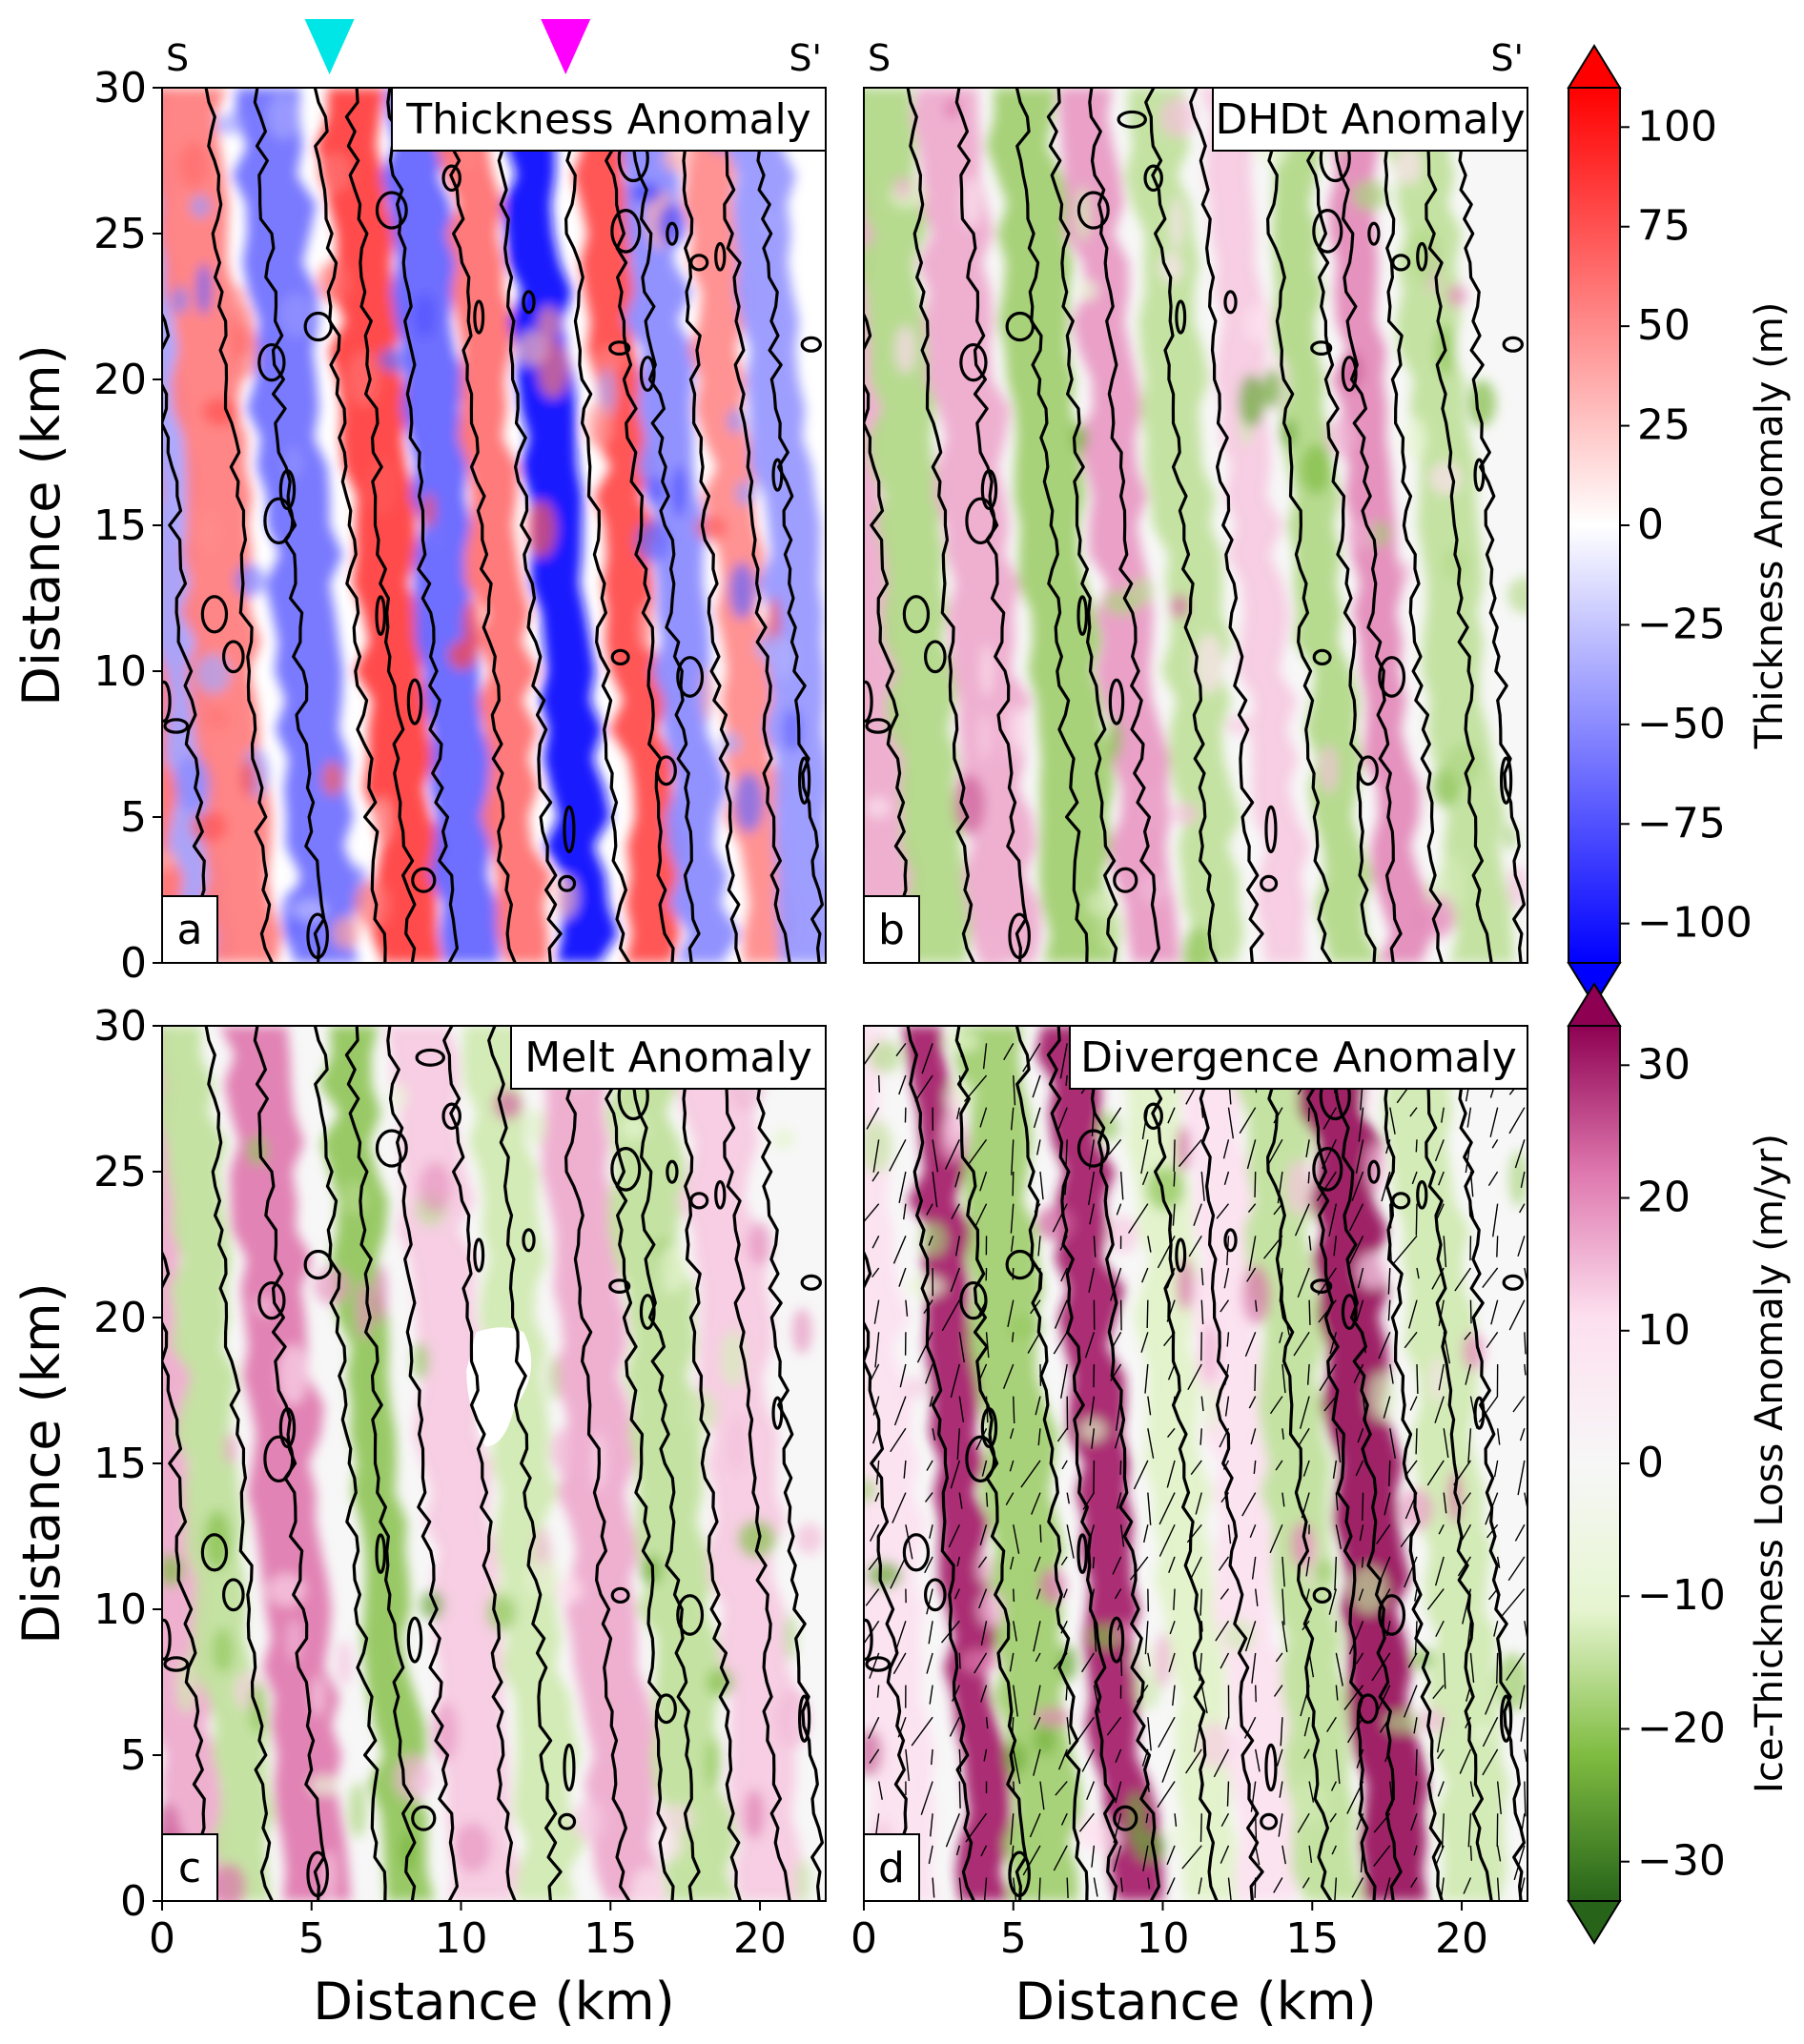 This screenshot has height=2044, width=1804. I want to click on panel-letter: d, so click(891, 1868).